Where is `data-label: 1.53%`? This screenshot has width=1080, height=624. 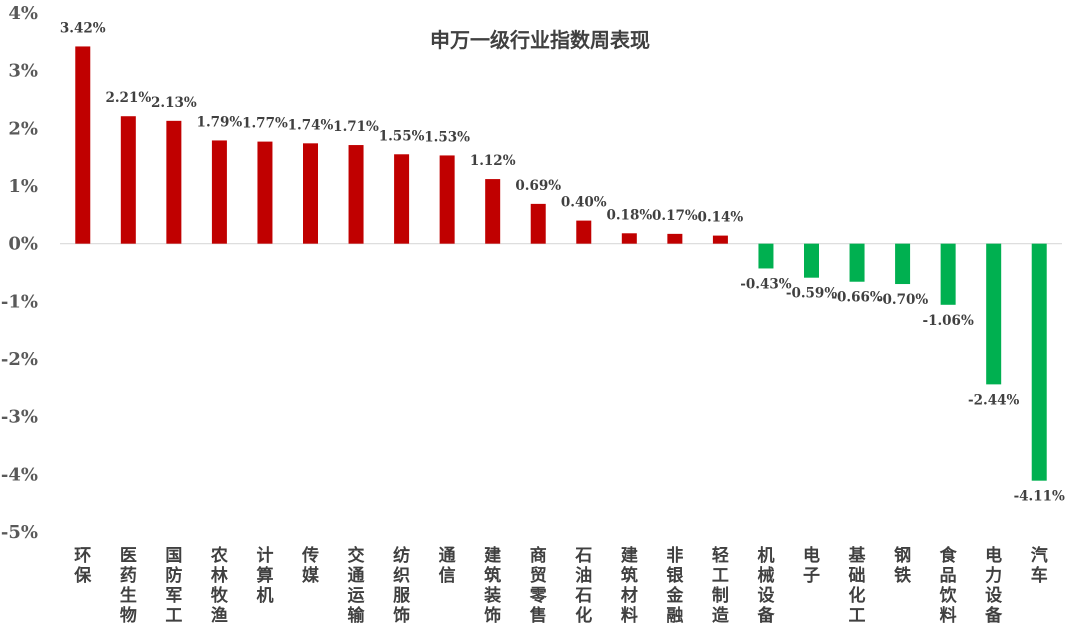 data-label: 1.53% is located at coordinates (447, 137).